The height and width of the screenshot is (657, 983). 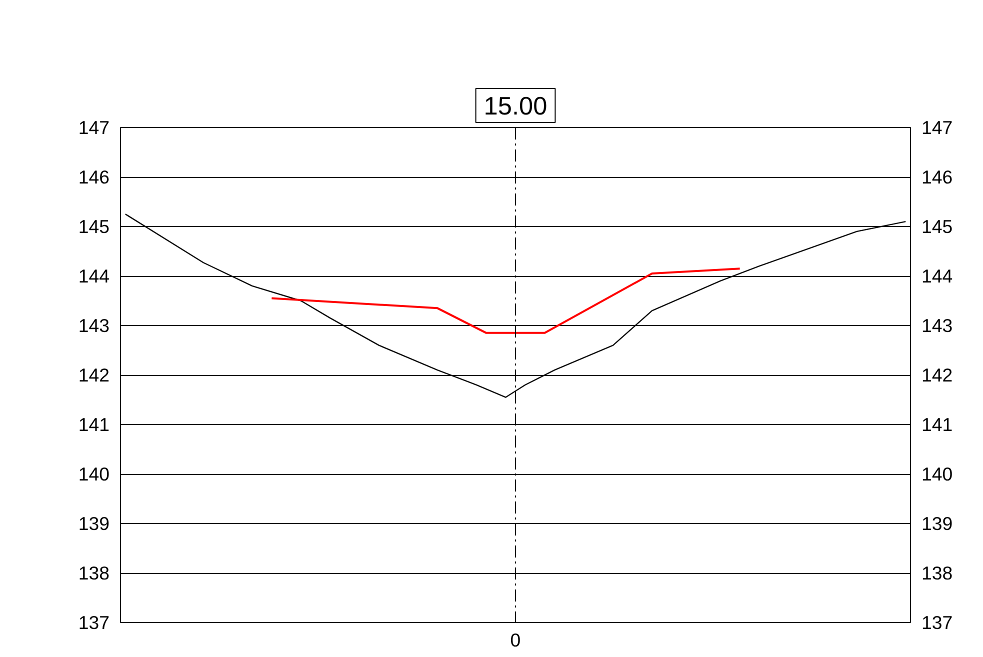 What do you see at coordinates (94, 375) in the screenshot?
I see `y-tick-label: 142` at bounding box center [94, 375].